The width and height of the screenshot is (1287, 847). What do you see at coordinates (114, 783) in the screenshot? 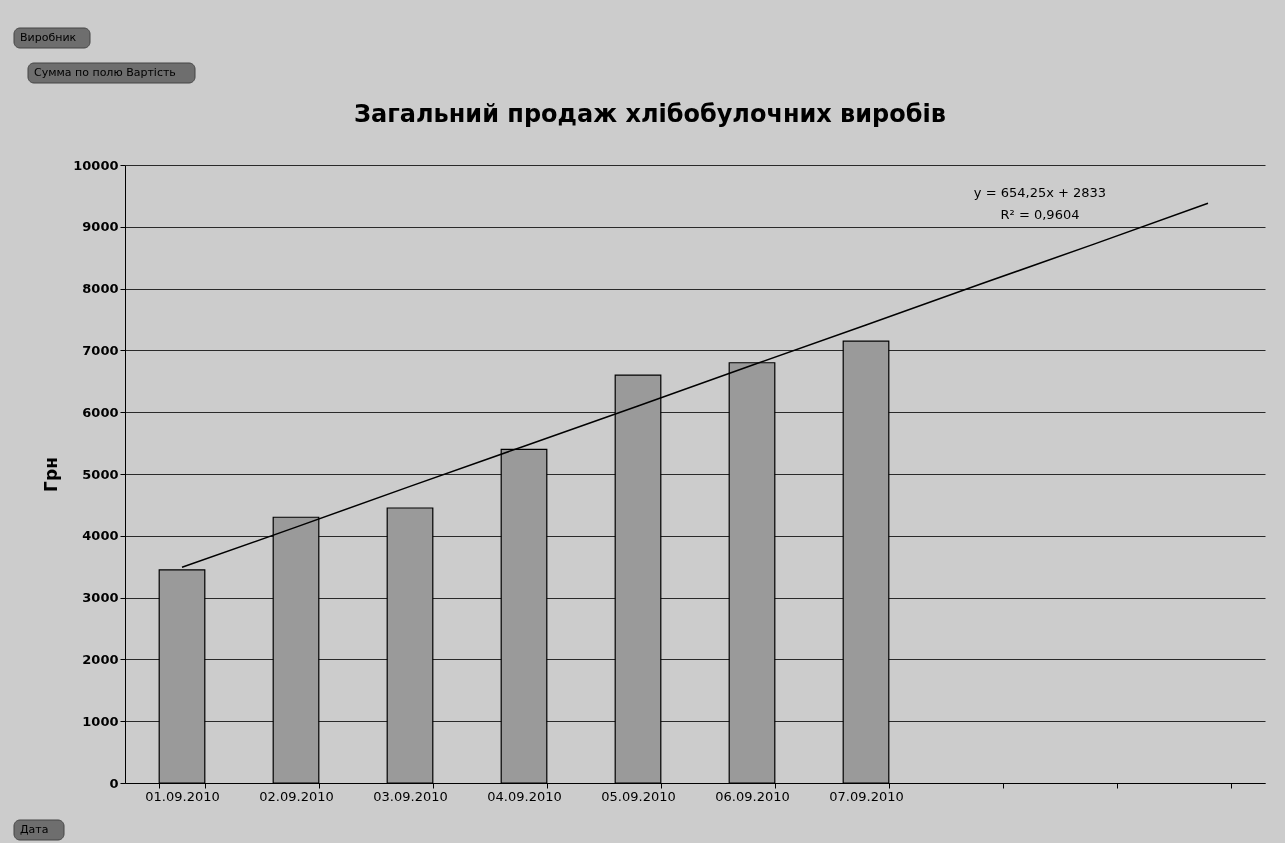
I see `y-tick-label: 0` at bounding box center [114, 783].